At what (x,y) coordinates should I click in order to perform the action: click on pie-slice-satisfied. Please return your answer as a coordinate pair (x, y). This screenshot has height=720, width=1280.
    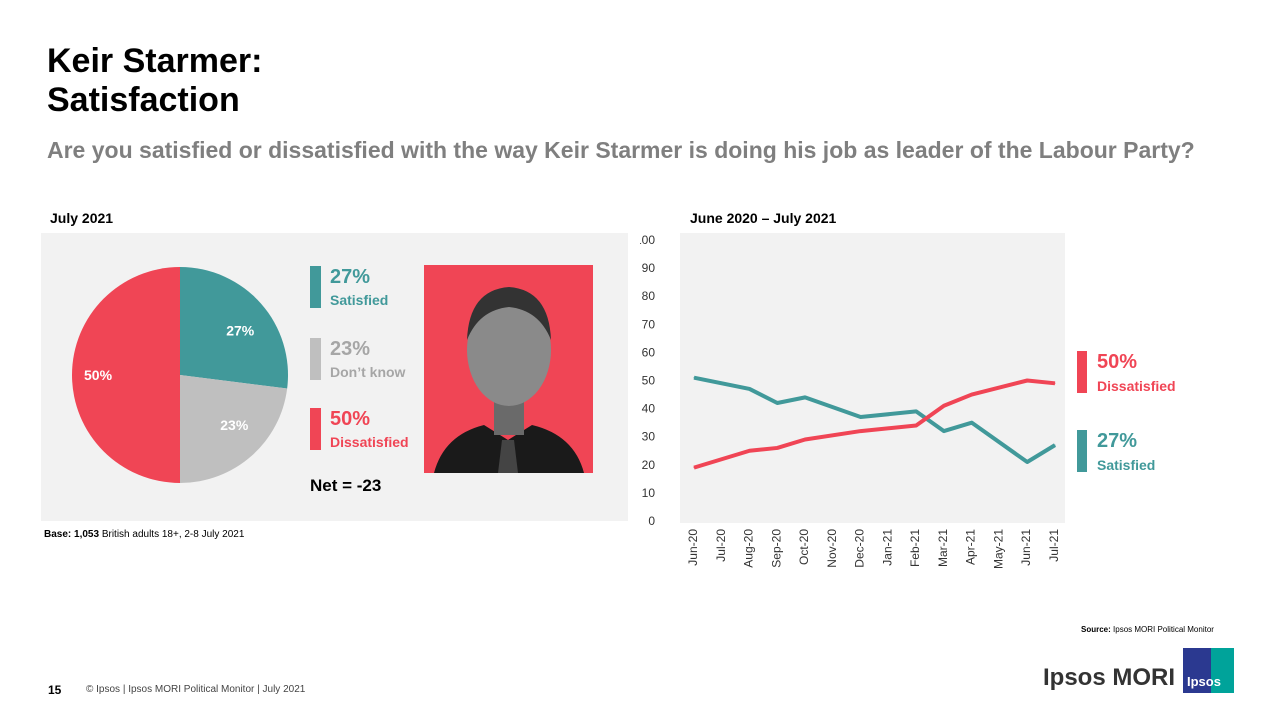
    Looking at the image, I should click on (234, 328).